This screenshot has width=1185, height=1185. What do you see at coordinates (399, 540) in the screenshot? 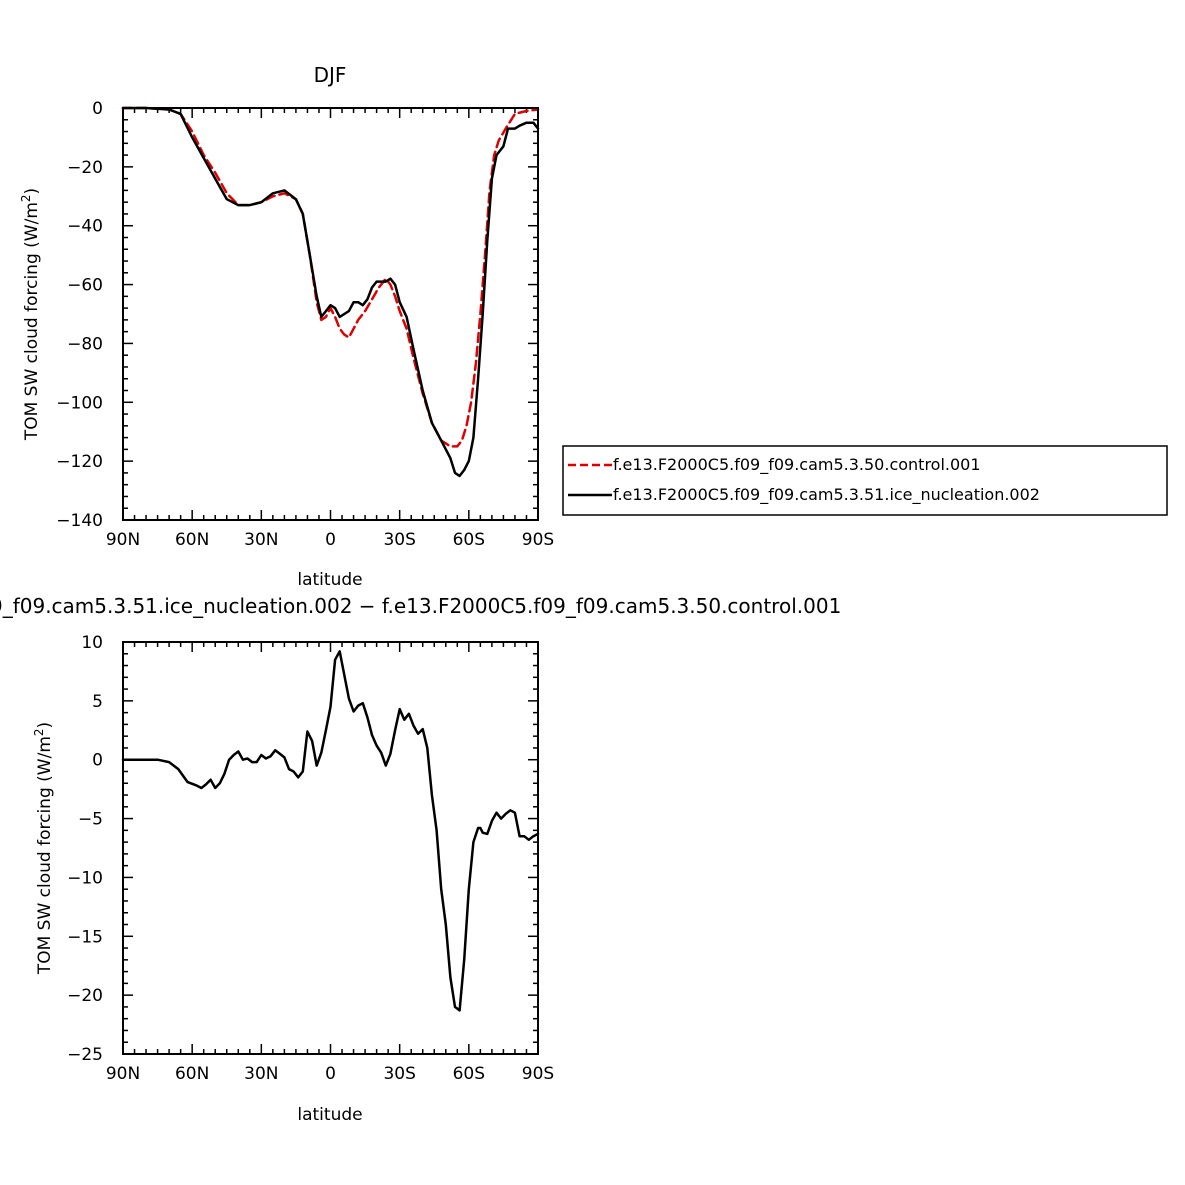
I see `top-x-tick-label: 30S` at bounding box center [399, 540].